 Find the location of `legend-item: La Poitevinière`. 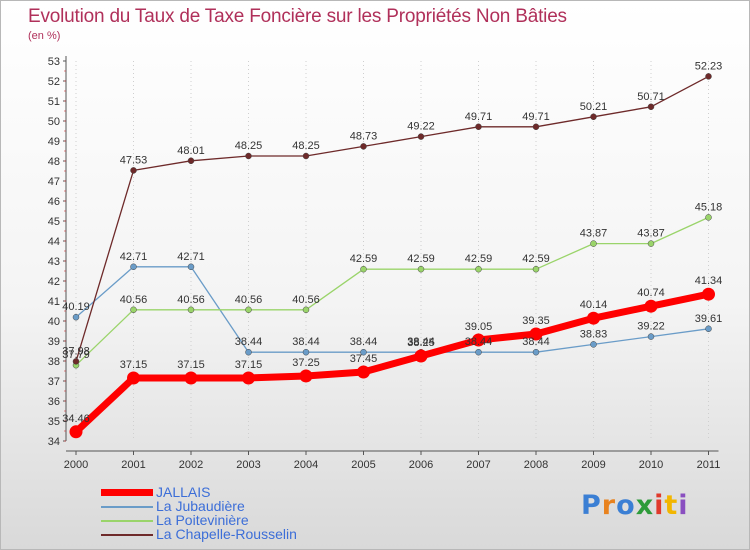

legend-item: La Poitevinière is located at coordinates (231, 520).